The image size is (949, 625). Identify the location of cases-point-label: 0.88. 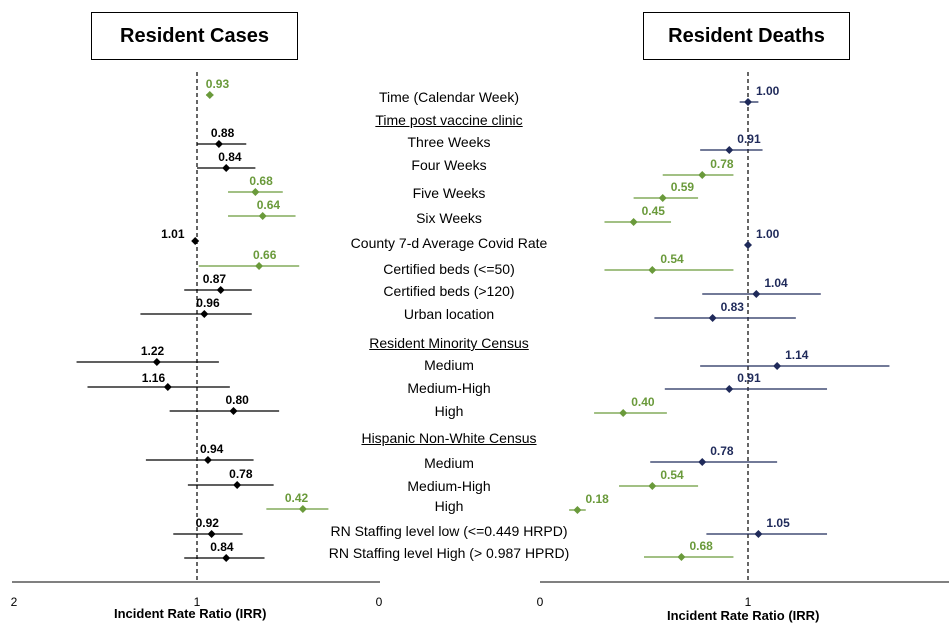
(223, 133).